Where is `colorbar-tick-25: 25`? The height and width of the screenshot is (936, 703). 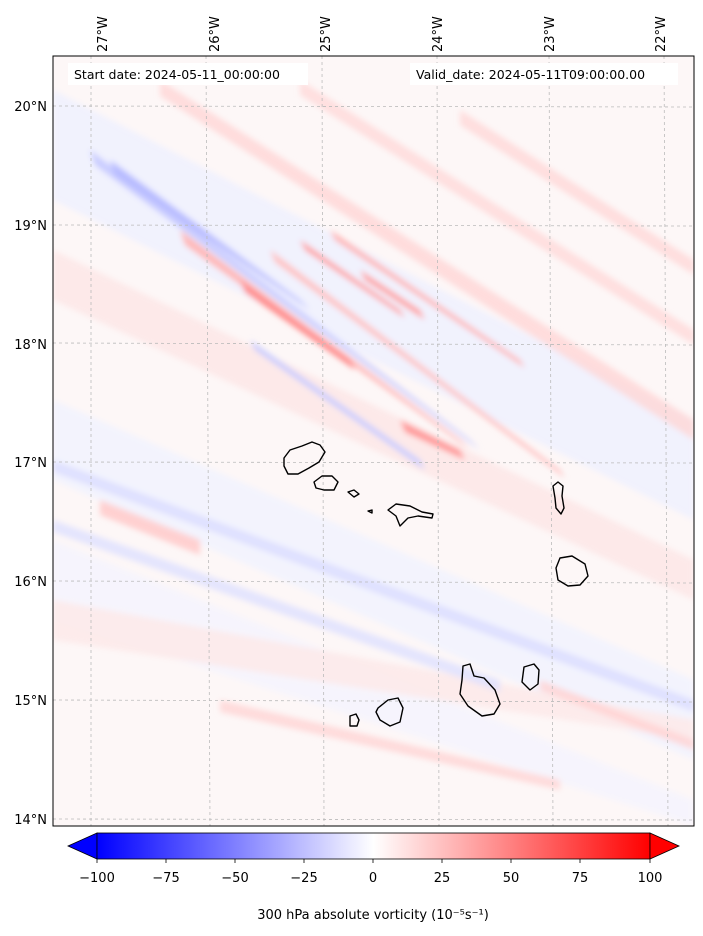
colorbar-tick-25: 25 is located at coordinates (442, 878).